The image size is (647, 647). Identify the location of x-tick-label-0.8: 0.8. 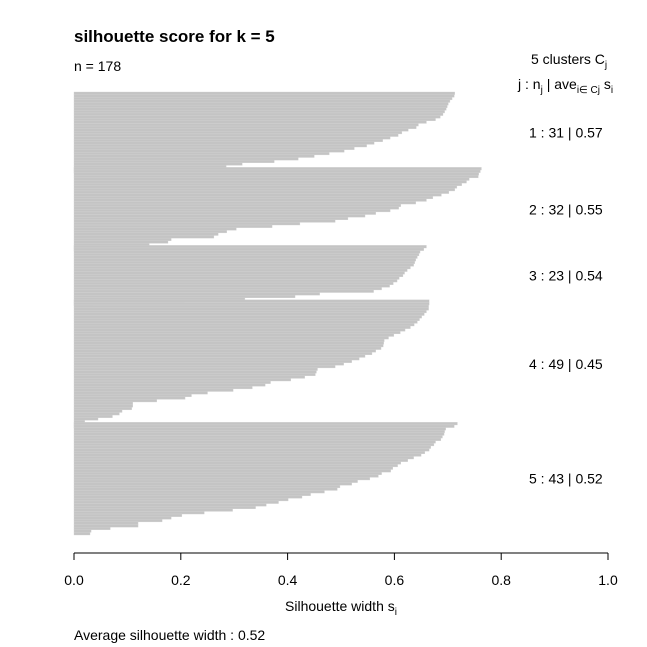
(501, 580).